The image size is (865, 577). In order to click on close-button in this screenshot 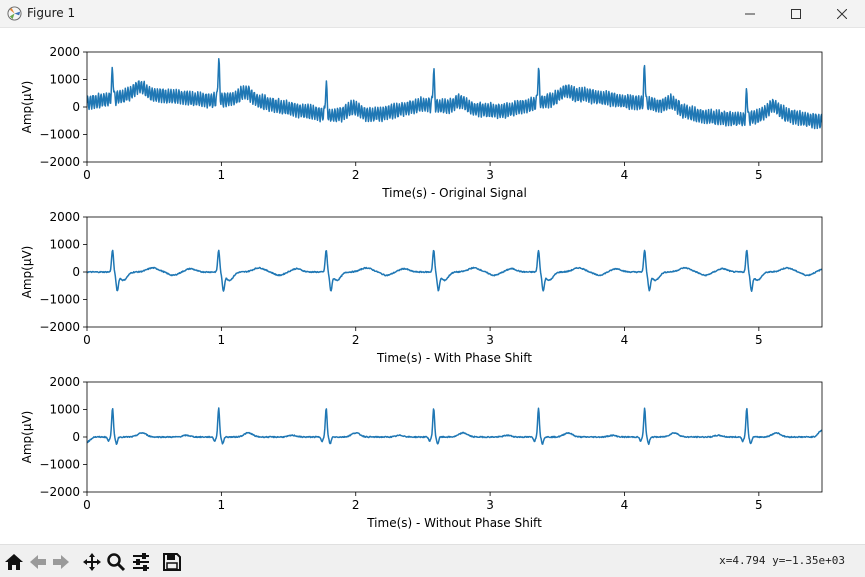, I will do `click(842, 13)`.